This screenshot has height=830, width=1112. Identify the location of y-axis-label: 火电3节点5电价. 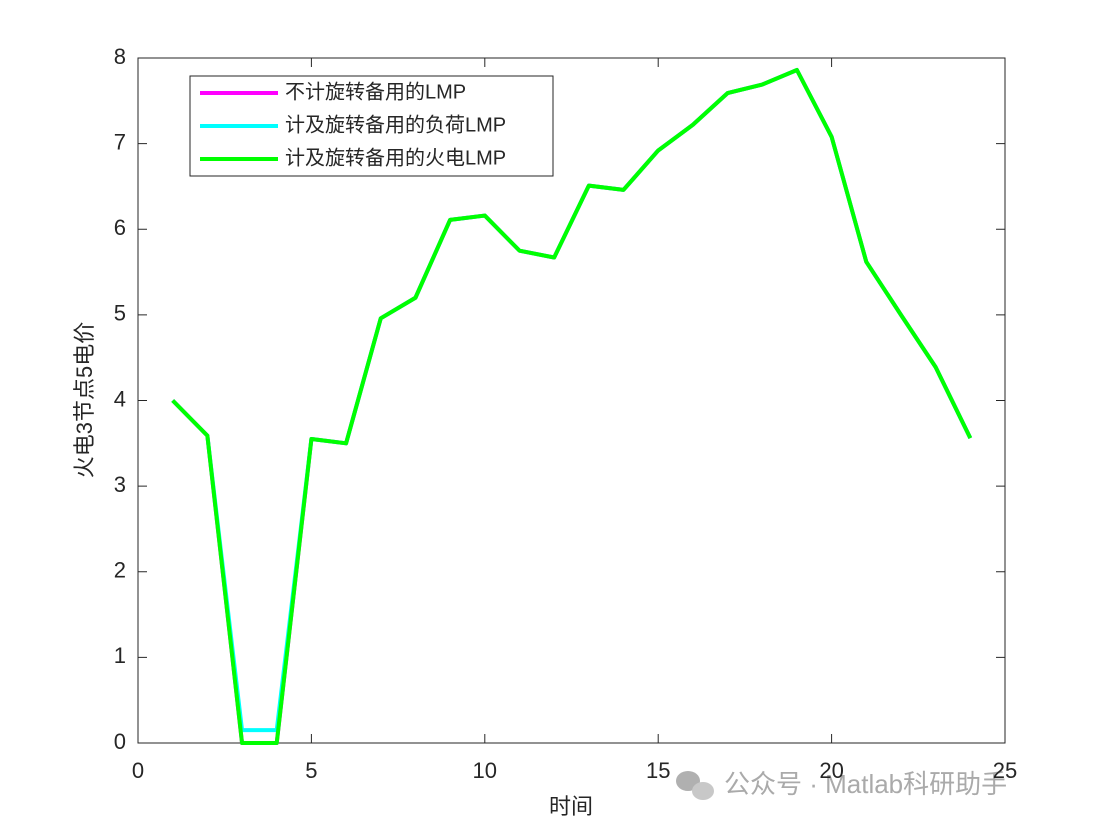
(84, 400).